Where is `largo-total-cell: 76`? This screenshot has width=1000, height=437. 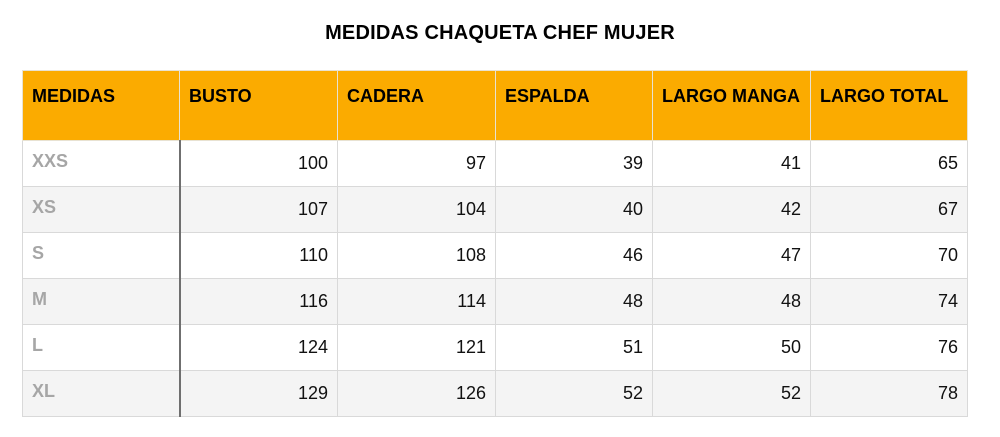 largo-total-cell: 76 is located at coordinates (889, 347).